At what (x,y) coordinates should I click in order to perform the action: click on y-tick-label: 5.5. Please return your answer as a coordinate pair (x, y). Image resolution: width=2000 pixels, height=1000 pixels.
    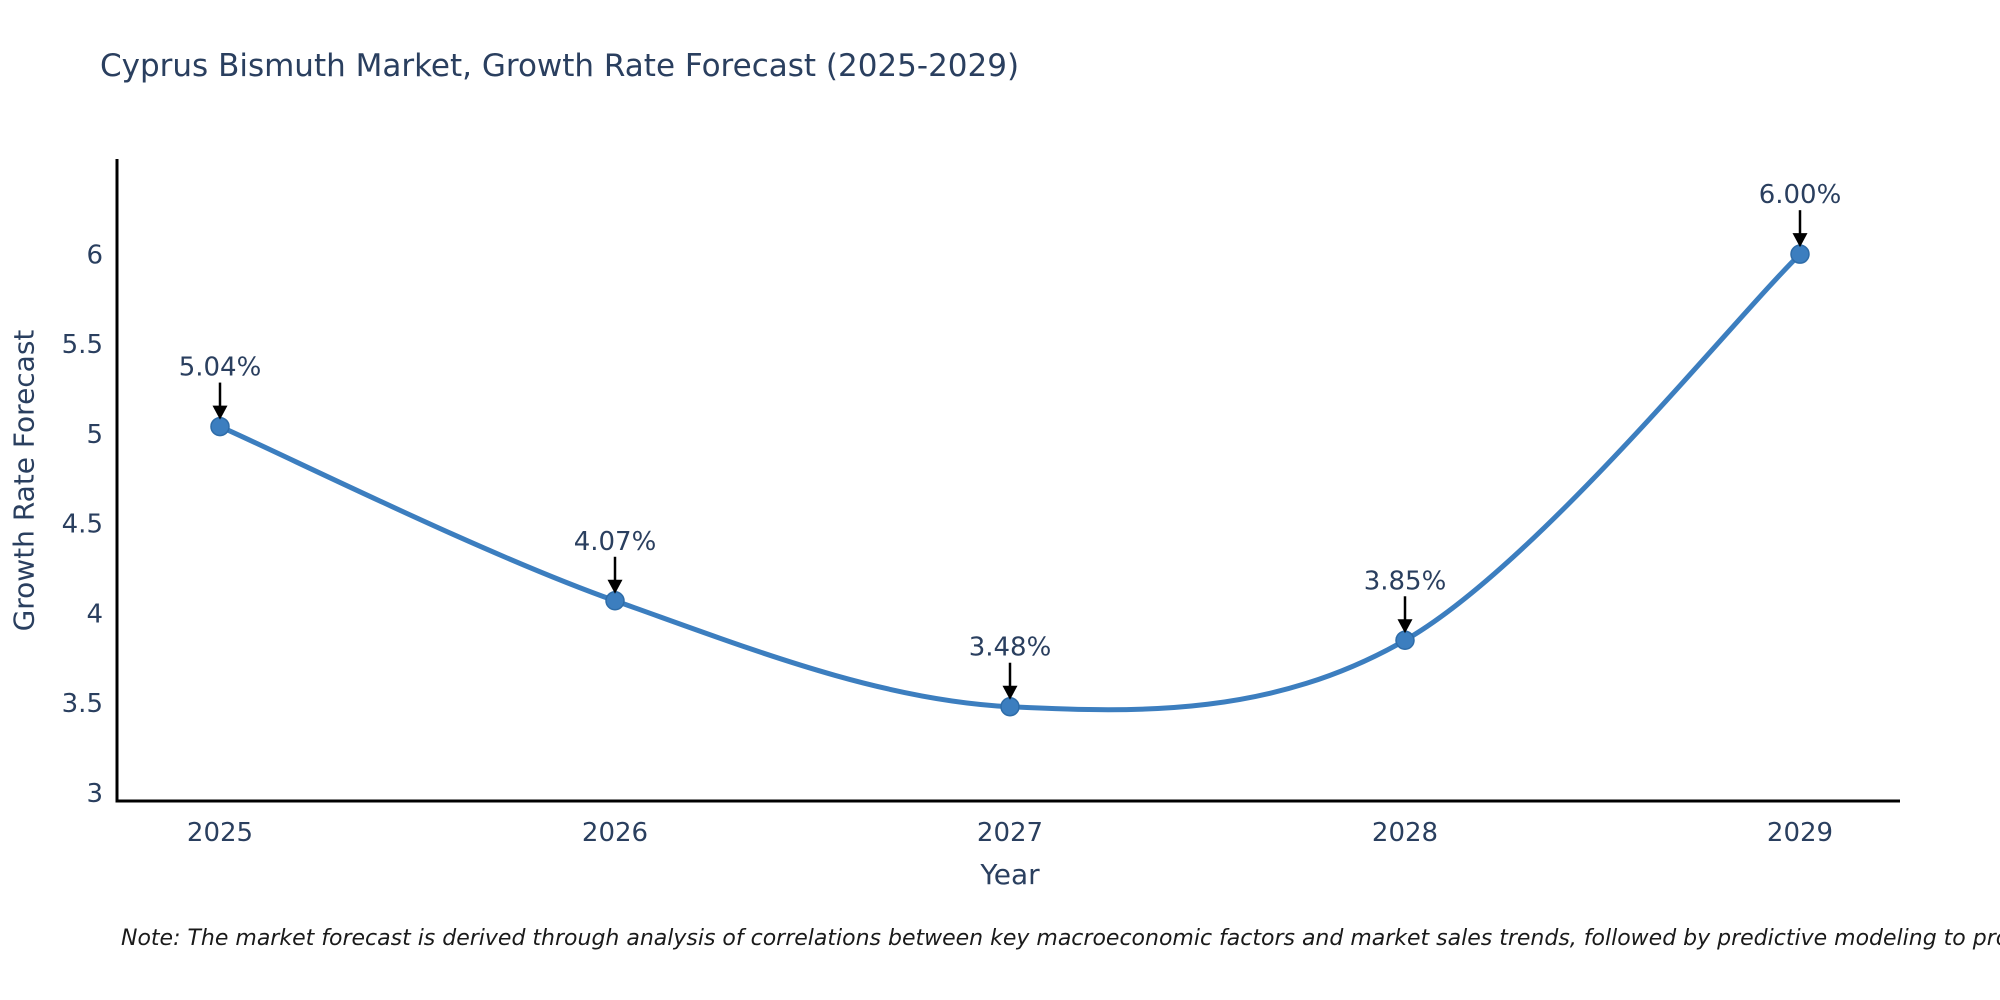
    Looking at the image, I should click on (82, 345).